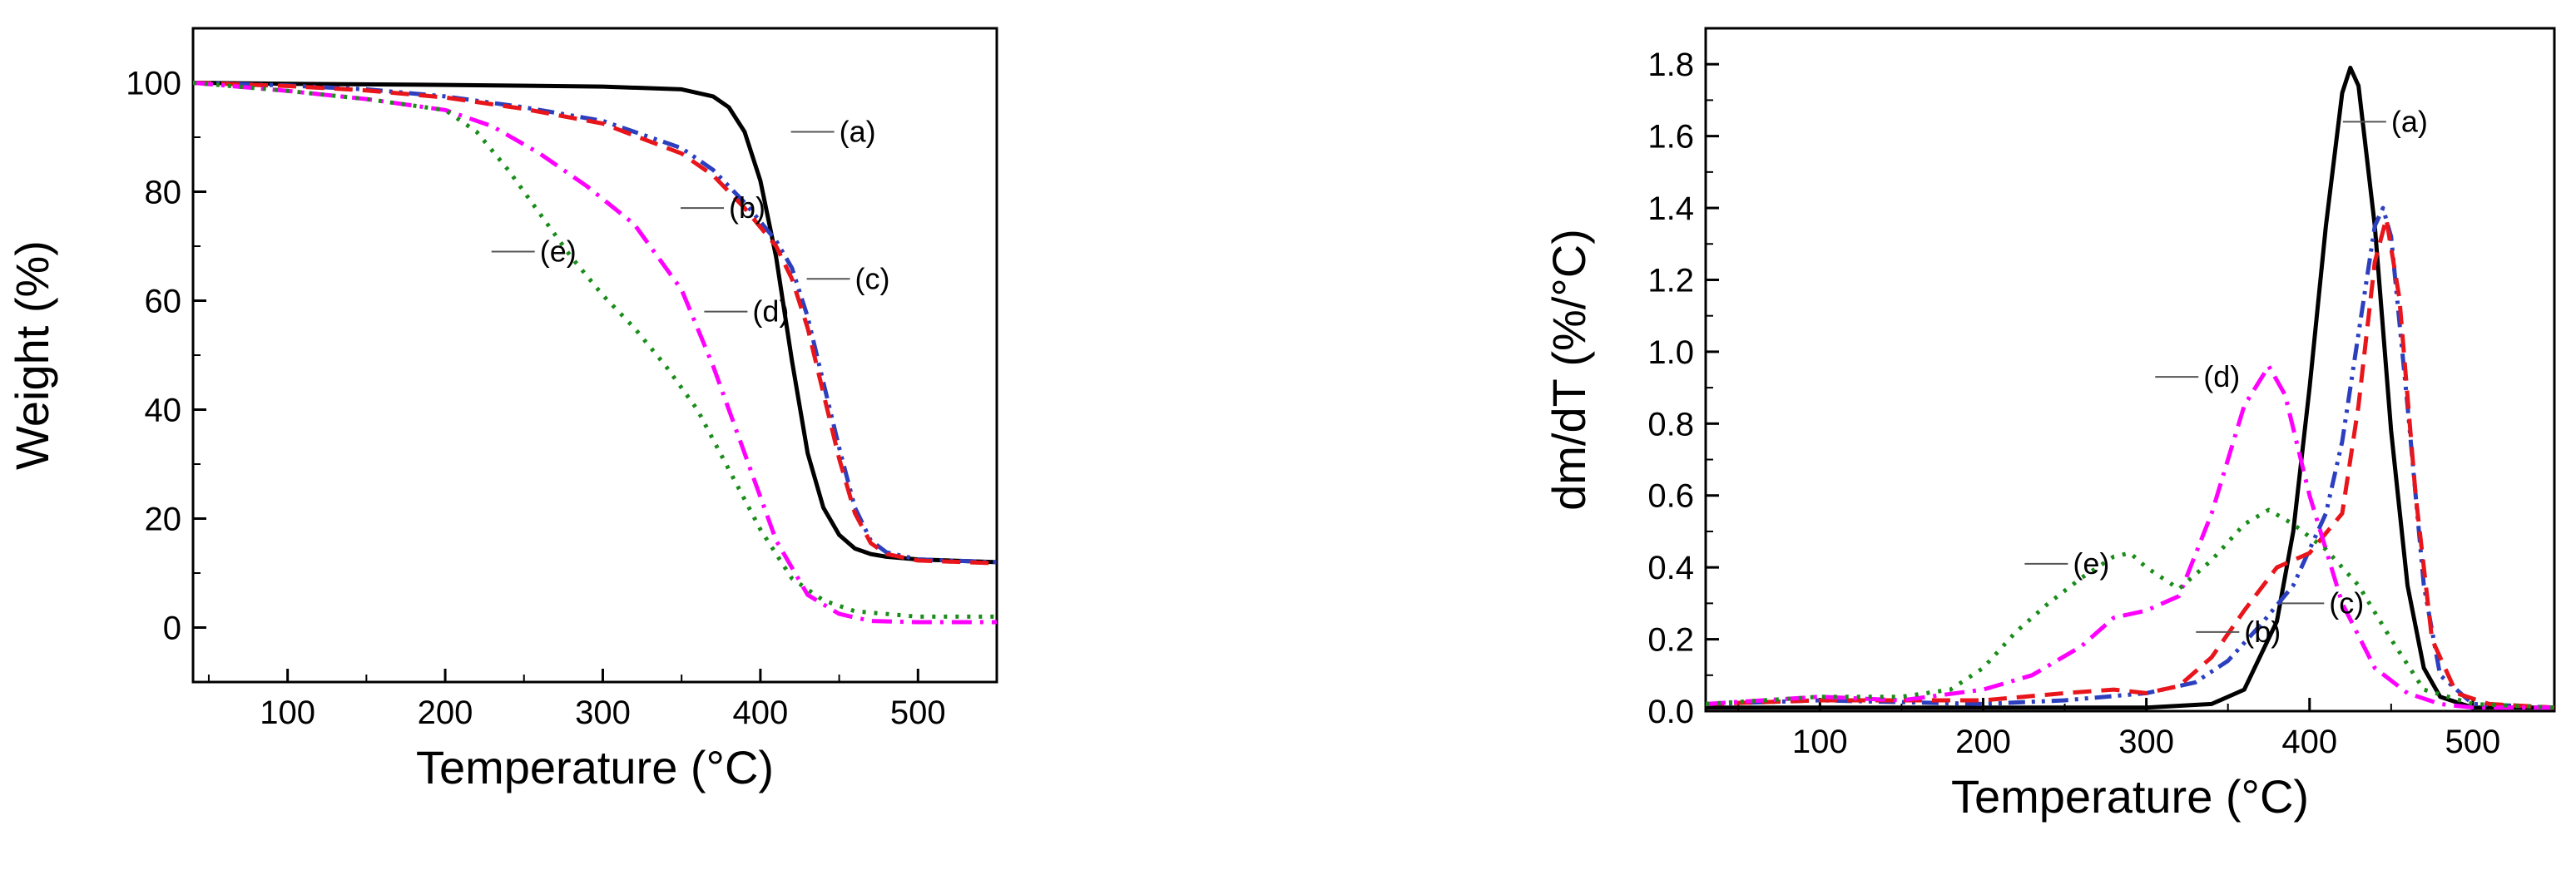 This screenshot has height=870, width=2576. What do you see at coordinates (1671, 424) in the screenshot?
I see `y-tick-label: 0.8` at bounding box center [1671, 424].